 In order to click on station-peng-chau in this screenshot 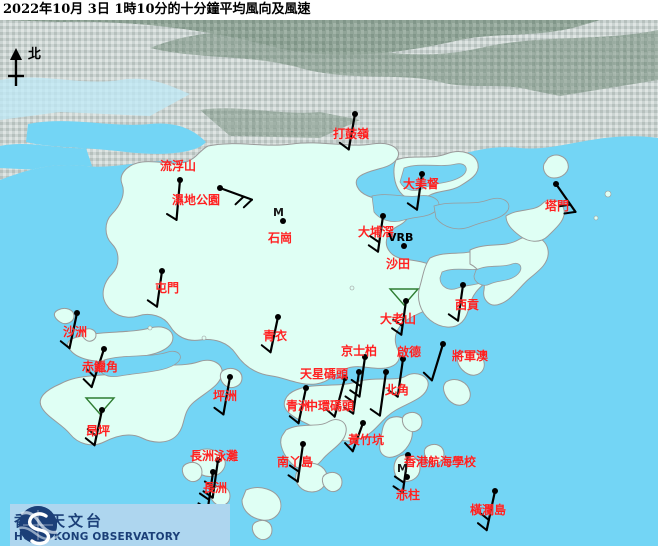, I will do `click(223, 395)`.